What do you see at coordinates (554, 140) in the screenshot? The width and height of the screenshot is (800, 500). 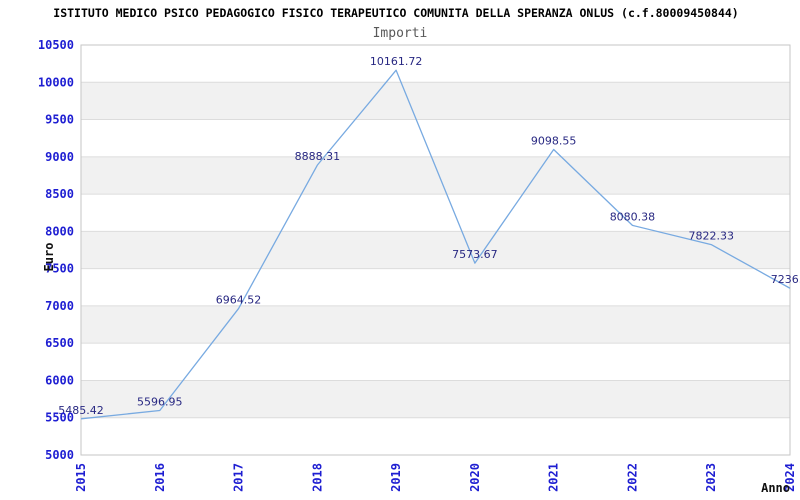 I see `point-label: 9098.55` at bounding box center [554, 140].